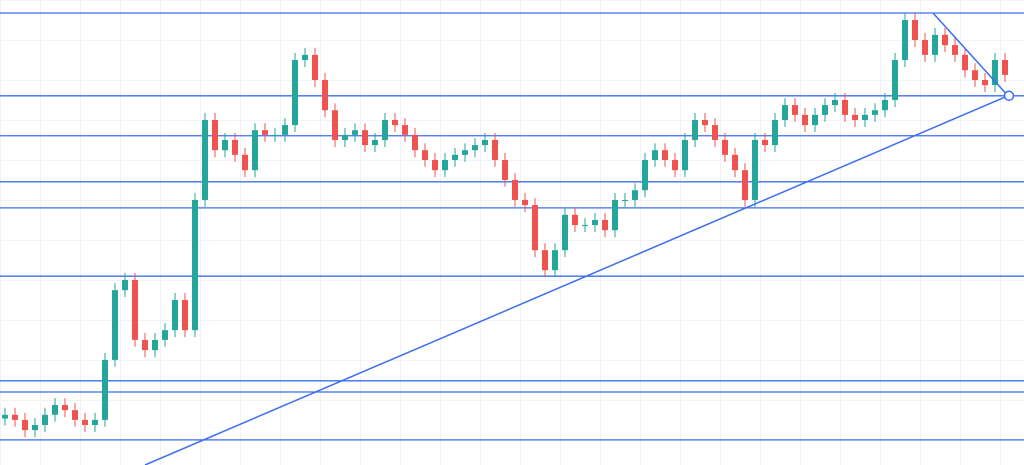 The width and height of the screenshot is (1024, 465). Describe the element at coordinates (1009, 96) in the screenshot. I see `anchor-handle` at that location.